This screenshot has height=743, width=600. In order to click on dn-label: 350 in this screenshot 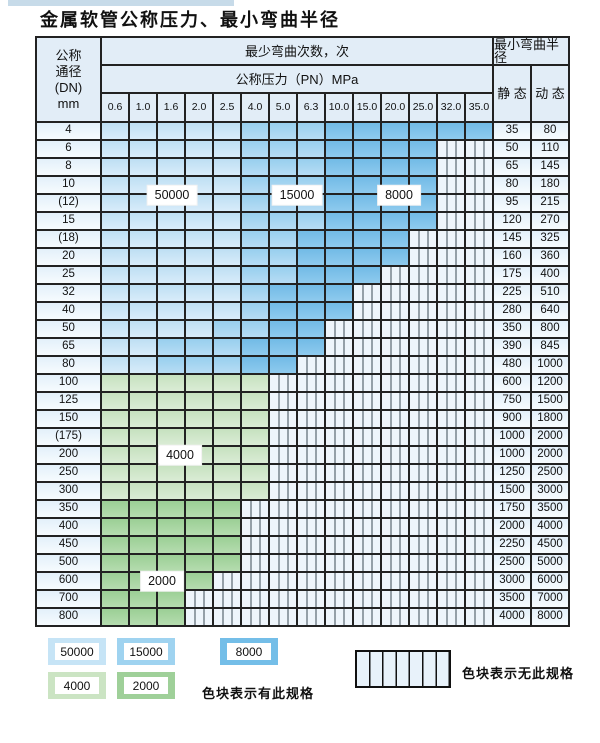, I will do `click(69, 510)`.